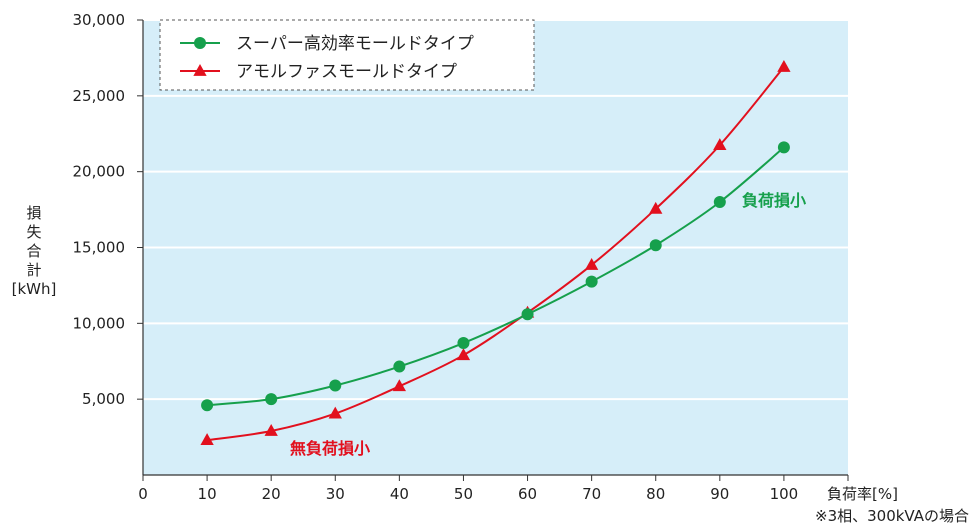 The width and height of the screenshot is (973, 529). What do you see at coordinates (774, 200) in the screenshot?
I see `annotation-load-loss: 負荷損小` at bounding box center [774, 200].